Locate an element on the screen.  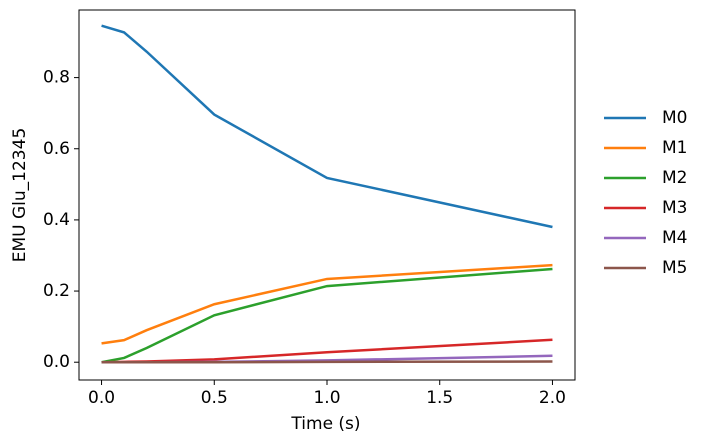
legend-label: M5 is located at coordinates (674, 268).